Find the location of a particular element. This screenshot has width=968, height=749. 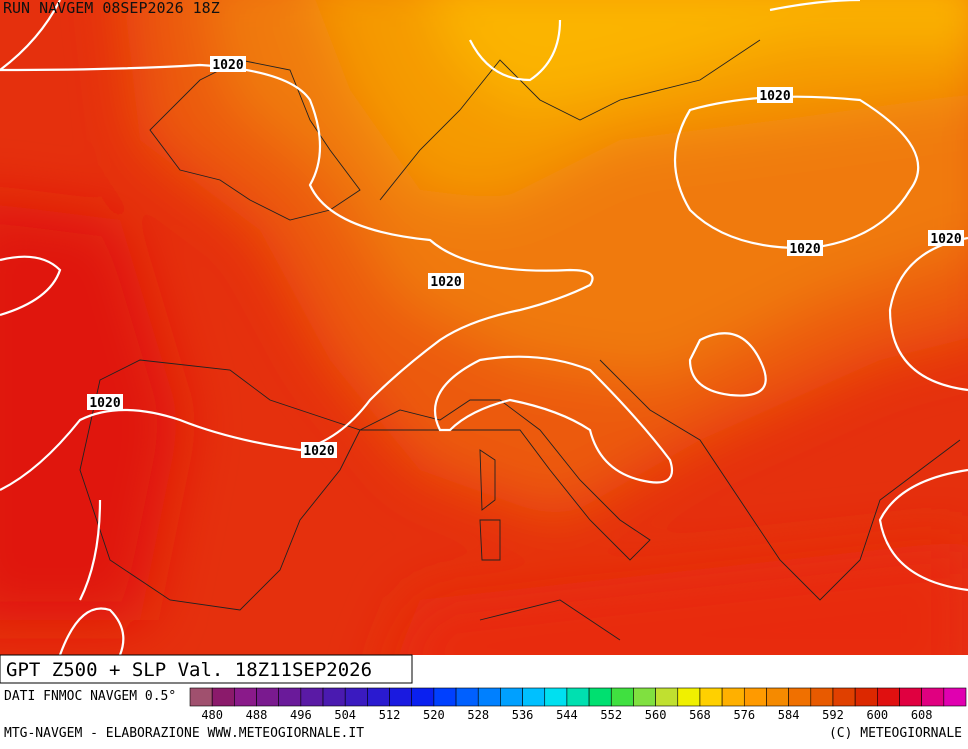

colorbar-tick-label: 576 is located at coordinates (744, 715).